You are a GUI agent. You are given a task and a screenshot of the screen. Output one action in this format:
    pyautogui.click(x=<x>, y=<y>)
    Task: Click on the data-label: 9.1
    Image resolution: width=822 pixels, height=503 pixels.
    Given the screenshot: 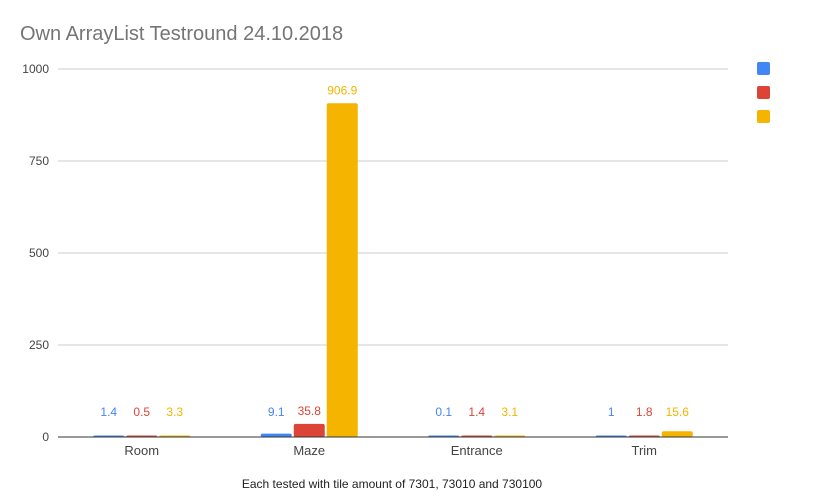 What is the action you would take?
    pyautogui.click(x=276, y=412)
    